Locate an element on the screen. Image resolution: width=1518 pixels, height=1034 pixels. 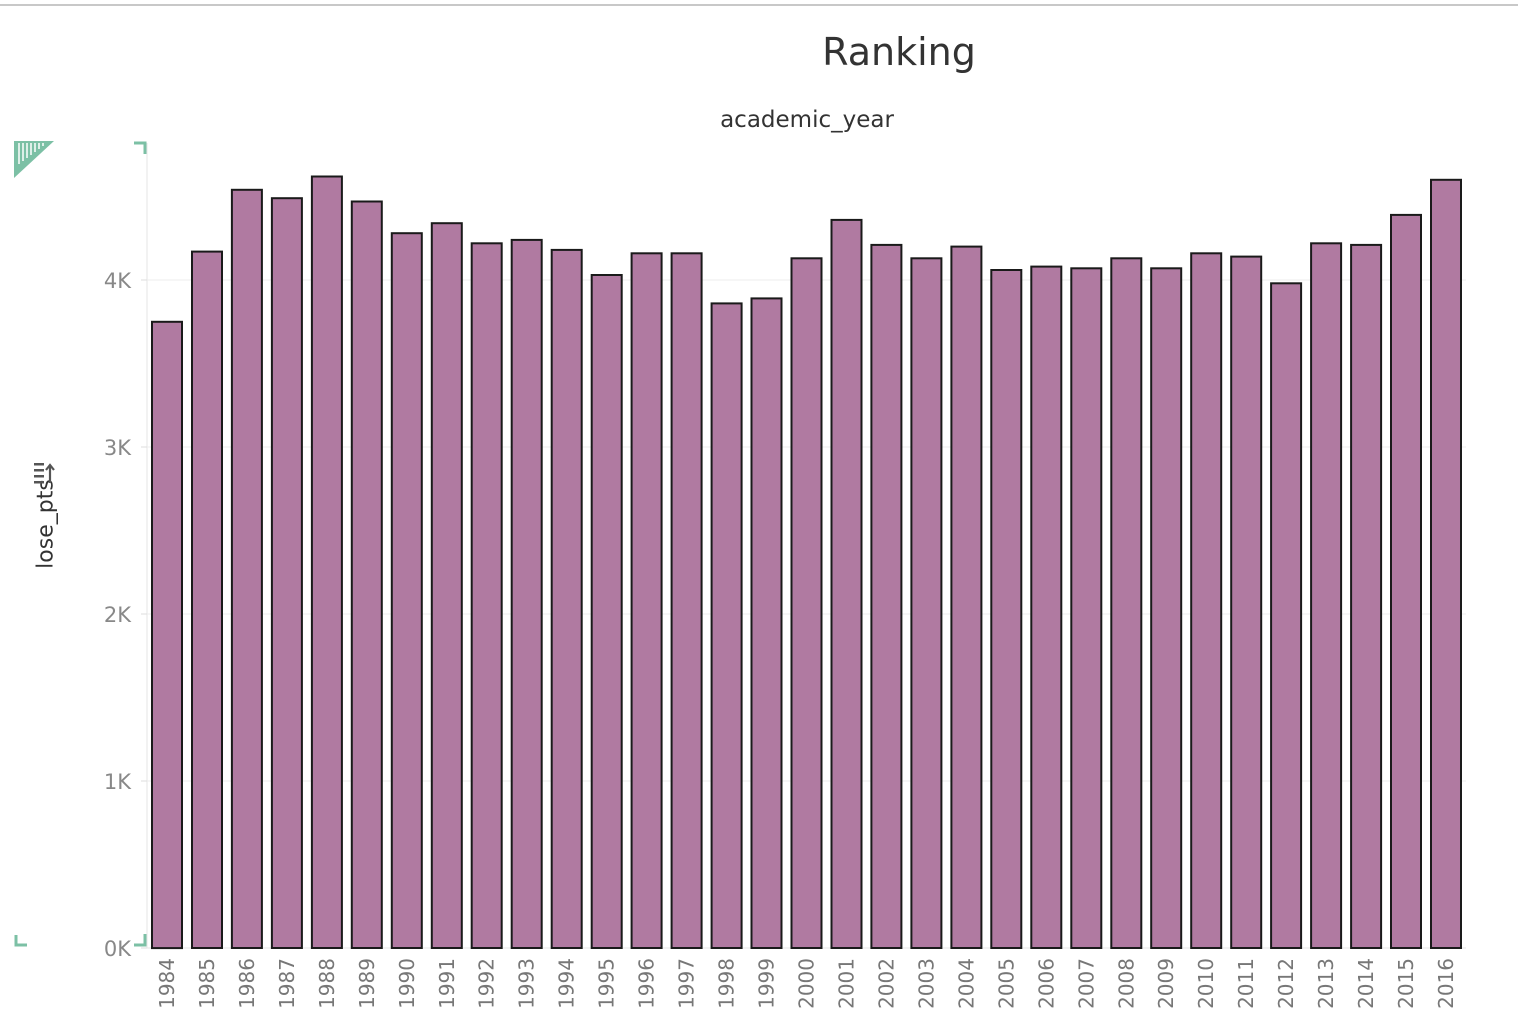
x-tick-label: 2009 is located at coordinates (1166, 983).